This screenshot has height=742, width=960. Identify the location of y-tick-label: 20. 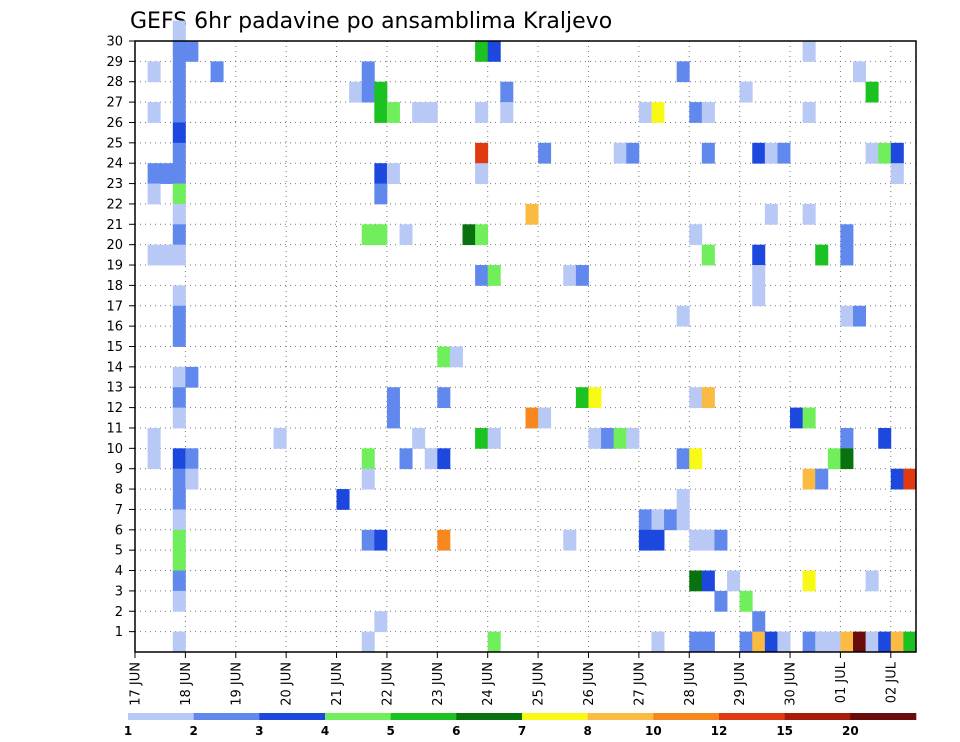
(114, 245).